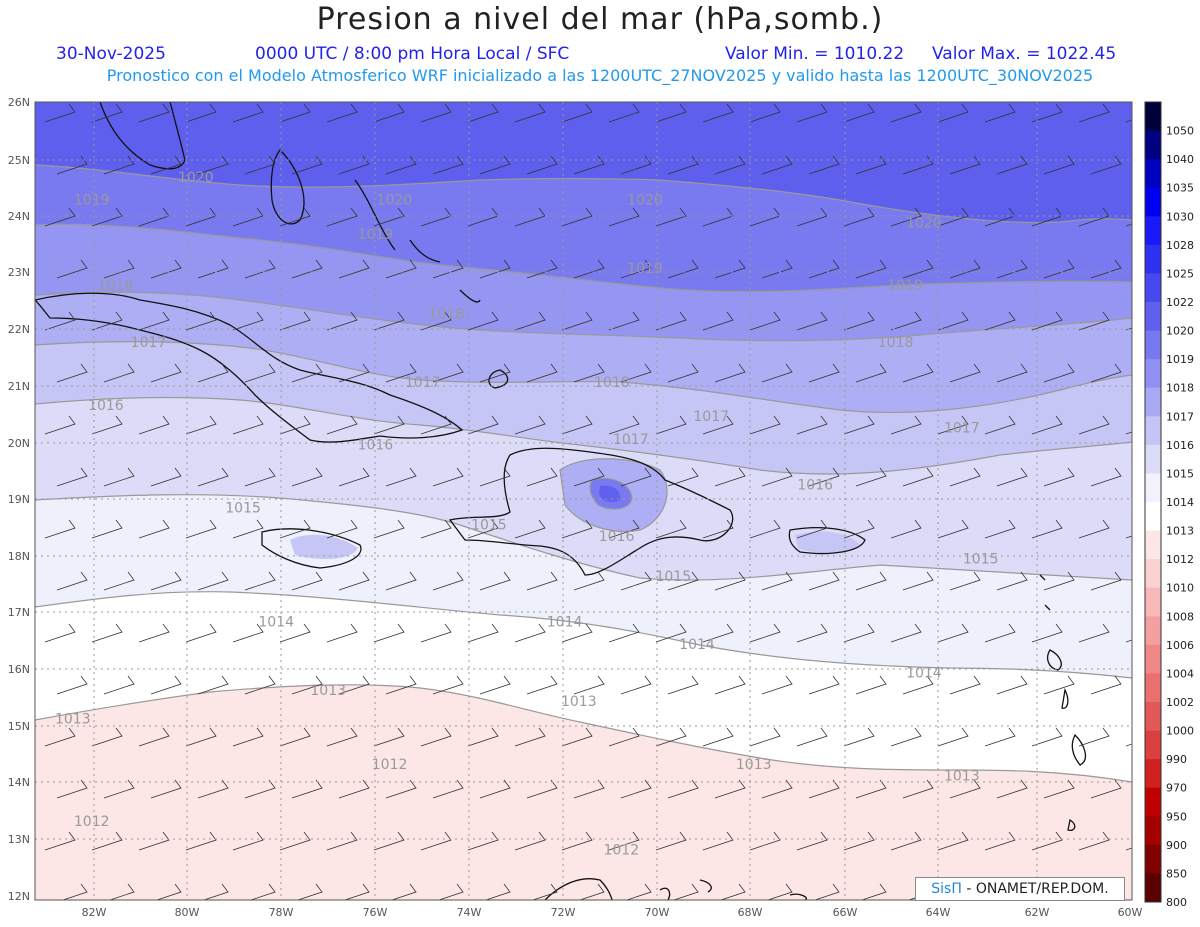  What do you see at coordinates (1180, 616) in the screenshot?
I see `legend-label: 1008` at bounding box center [1180, 616].